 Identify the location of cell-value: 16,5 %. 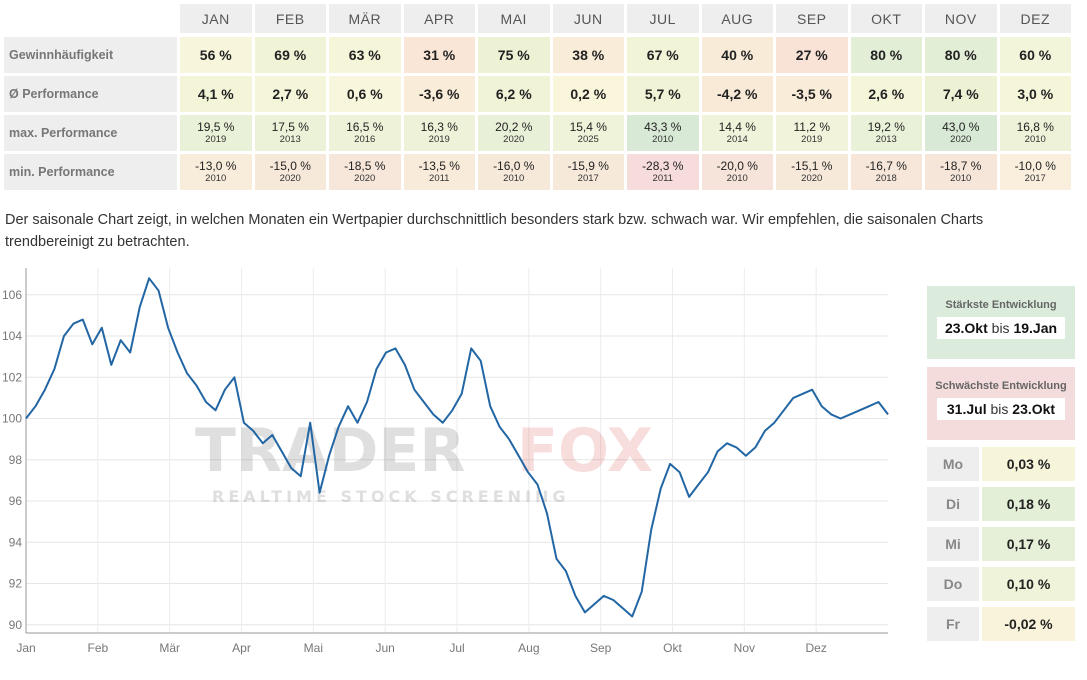
(365, 127).